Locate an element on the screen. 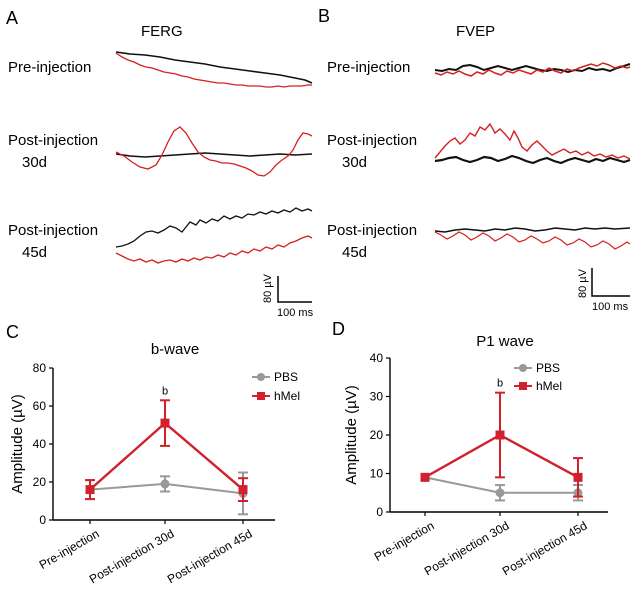 This screenshot has width=638, height=601. fvep-scale-vertical-label: 80 µV is located at coordinates (583, 283).